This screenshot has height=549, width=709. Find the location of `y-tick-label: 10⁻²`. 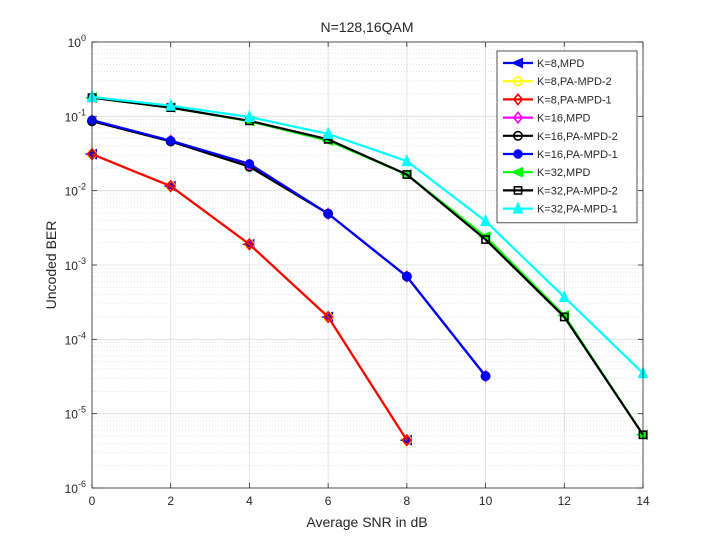

y-tick-label: 10⁻² is located at coordinates (75, 190).